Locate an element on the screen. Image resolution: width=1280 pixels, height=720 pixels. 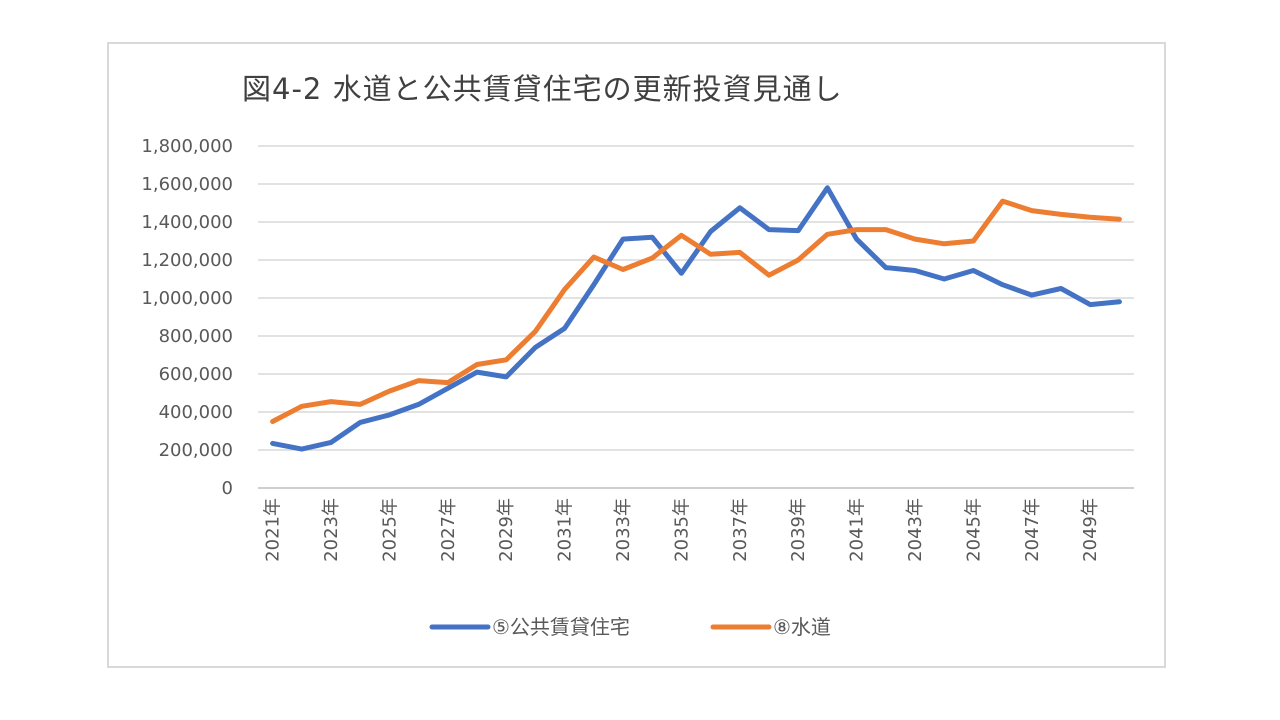
x-tick-label: 2041年 is located at coordinates (857, 530).